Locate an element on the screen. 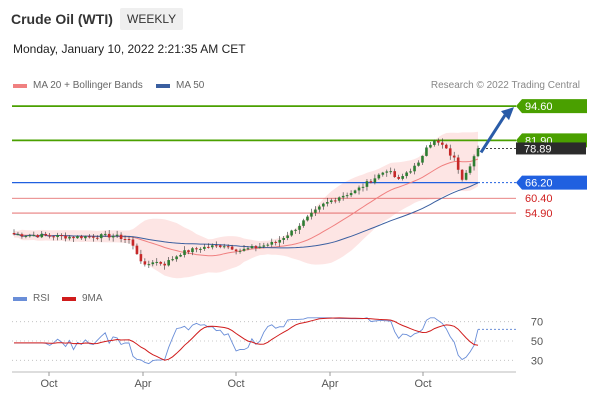 This screenshot has height=400, width=590. ma50-swatch is located at coordinates (163, 85).